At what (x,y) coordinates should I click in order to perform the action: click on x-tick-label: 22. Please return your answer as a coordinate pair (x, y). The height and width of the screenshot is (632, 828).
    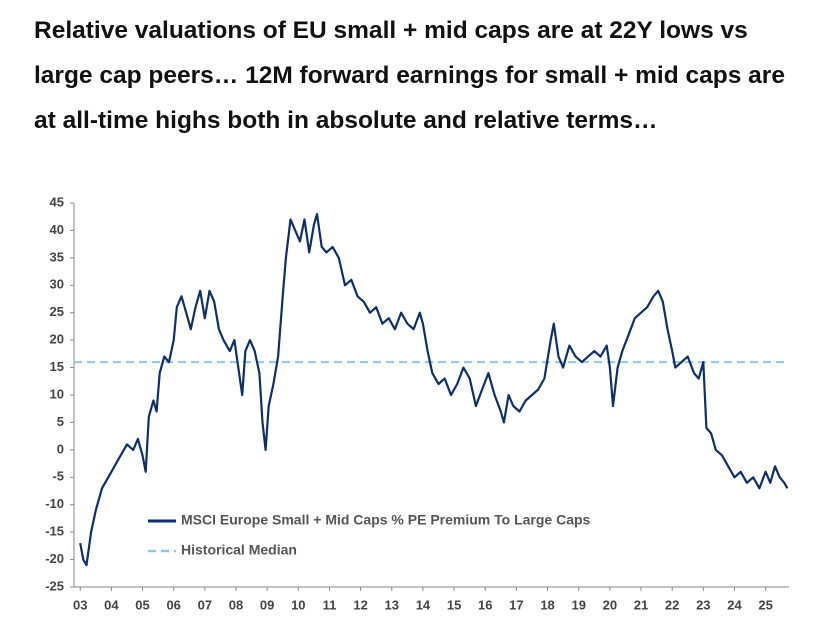
    Looking at the image, I should click on (672, 604).